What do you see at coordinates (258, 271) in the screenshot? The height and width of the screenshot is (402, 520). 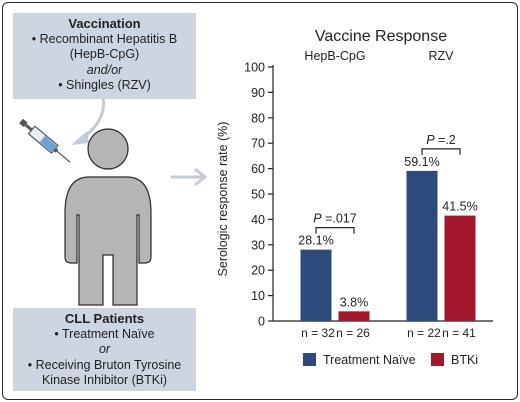 I see `y-tick-label: 20` at bounding box center [258, 271].